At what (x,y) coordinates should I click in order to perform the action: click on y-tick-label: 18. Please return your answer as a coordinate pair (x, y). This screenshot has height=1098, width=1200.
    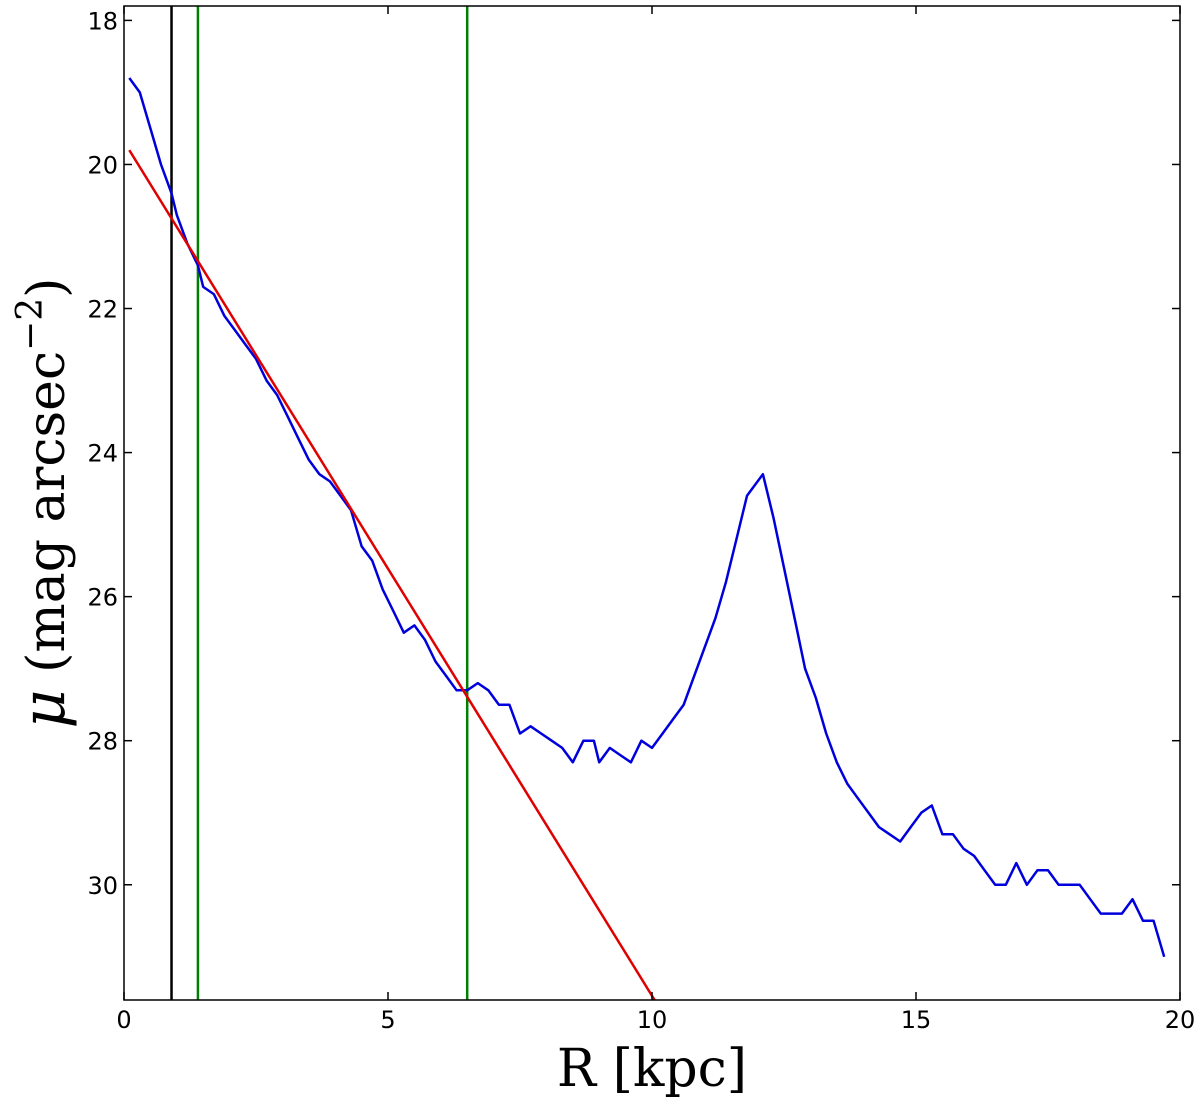
    Looking at the image, I should click on (102, 21).